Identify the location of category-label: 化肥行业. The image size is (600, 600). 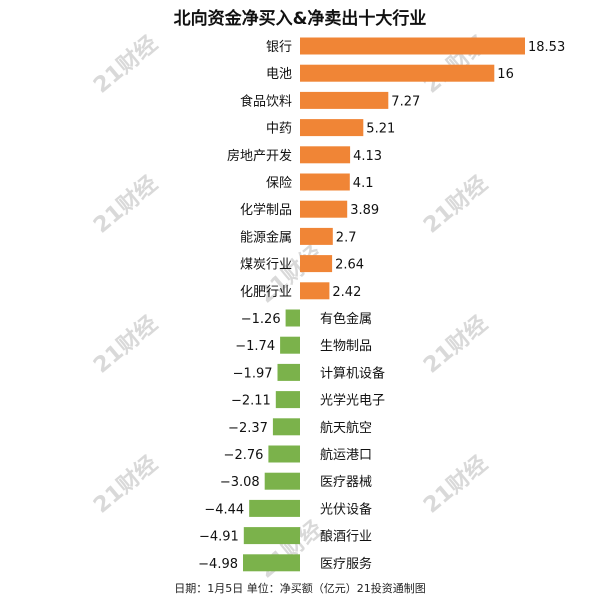
(266, 292).